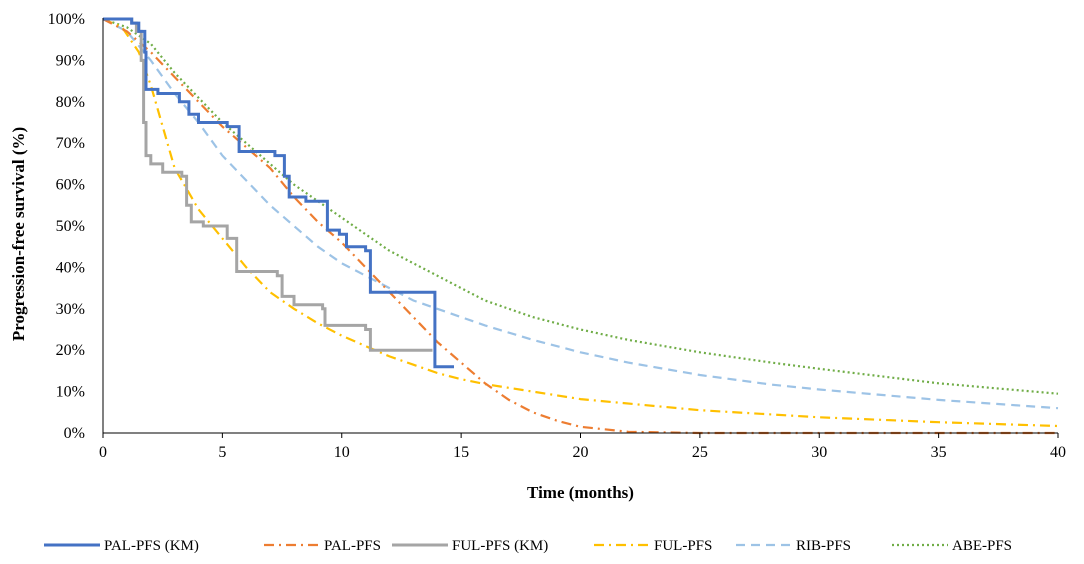  I want to click on y-tick-label: 60%, so click(70, 185).